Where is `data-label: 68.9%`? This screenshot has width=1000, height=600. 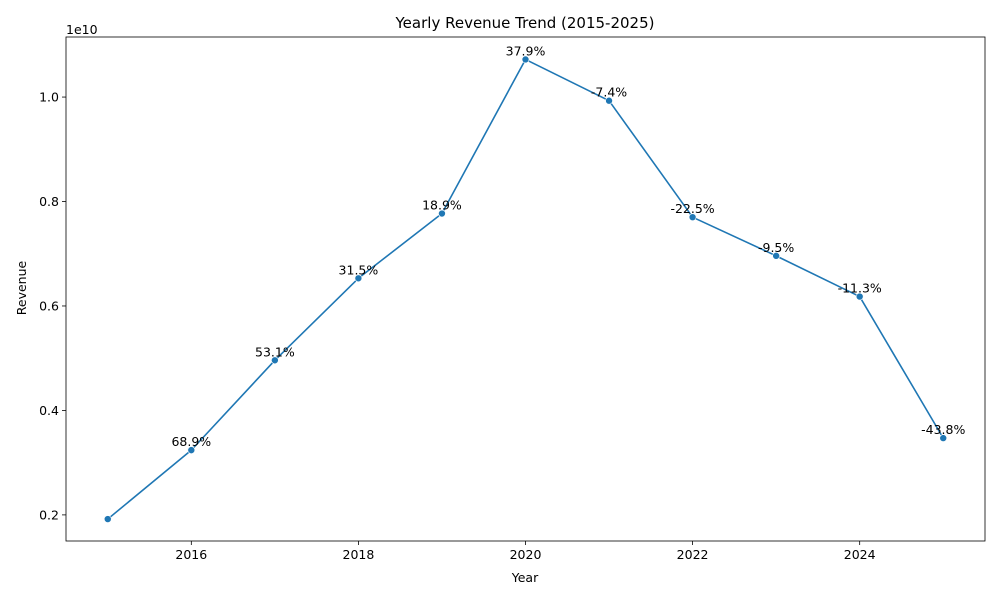 data-label: 68.9% is located at coordinates (191, 441).